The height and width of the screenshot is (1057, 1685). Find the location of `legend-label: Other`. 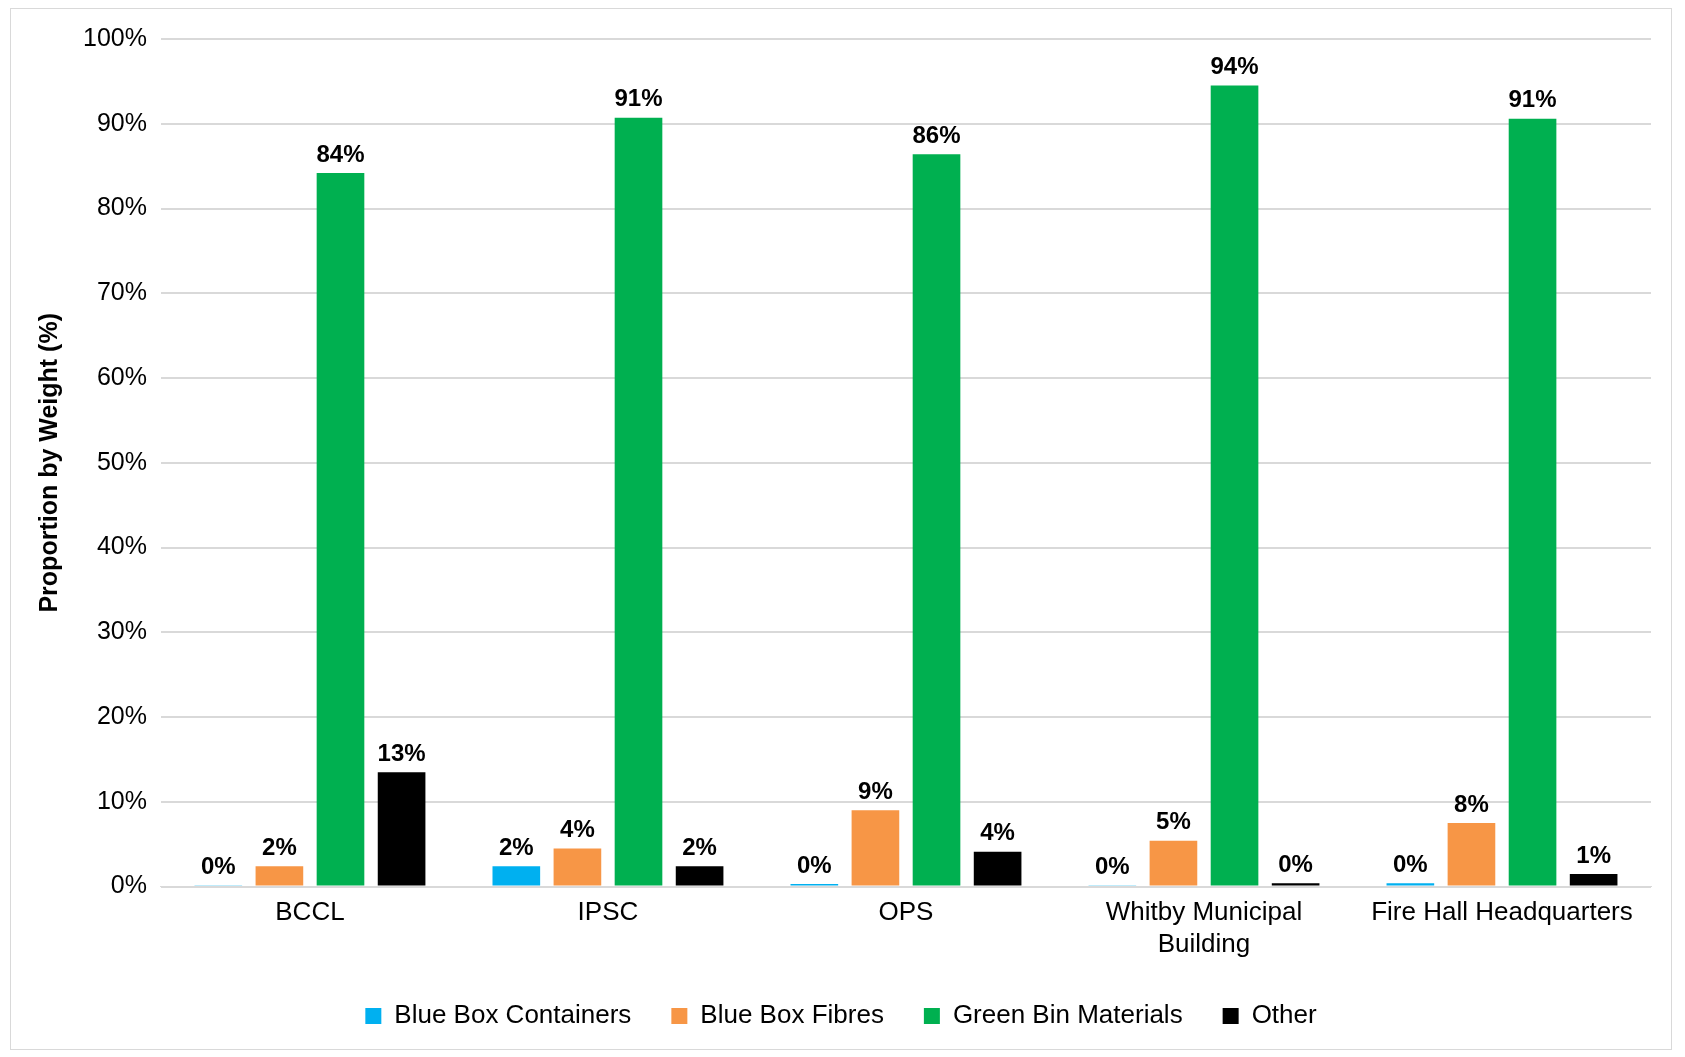

legend-label: Other is located at coordinates (1284, 1014).